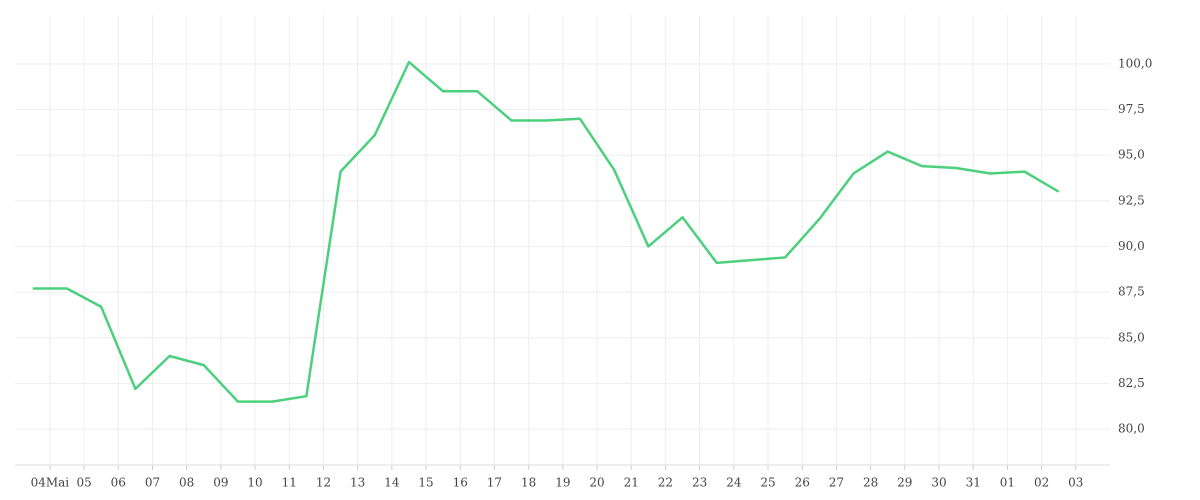  Describe the element at coordinates (1041, 483) in the screenshot. I see `x-tick-label: 02` at that location.